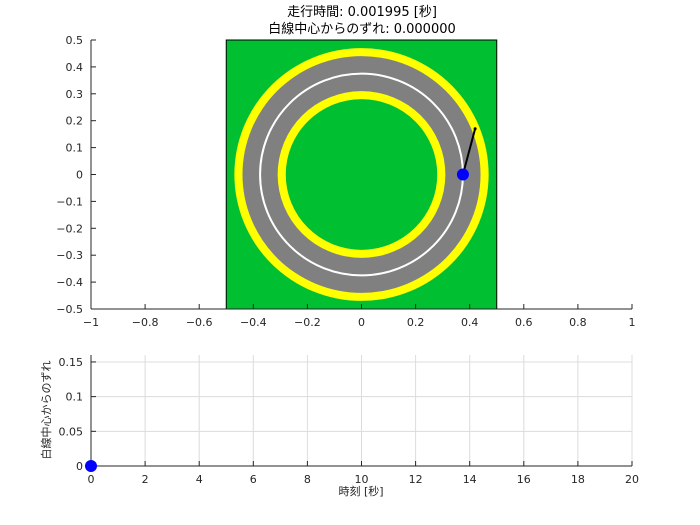  What do you see at coordinates (361, 174) in the screenshot?
I see `infield` at bounding box center [361, 174].